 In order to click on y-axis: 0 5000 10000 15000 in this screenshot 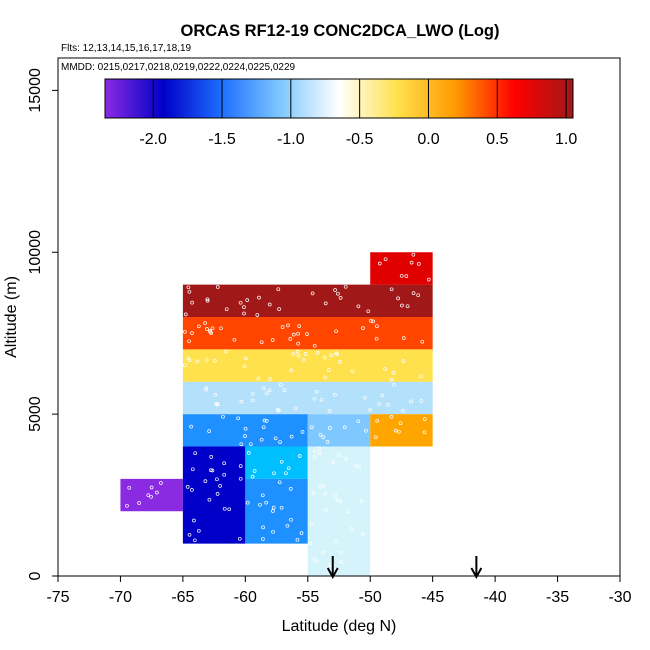, I will do `click(42, 324)`.